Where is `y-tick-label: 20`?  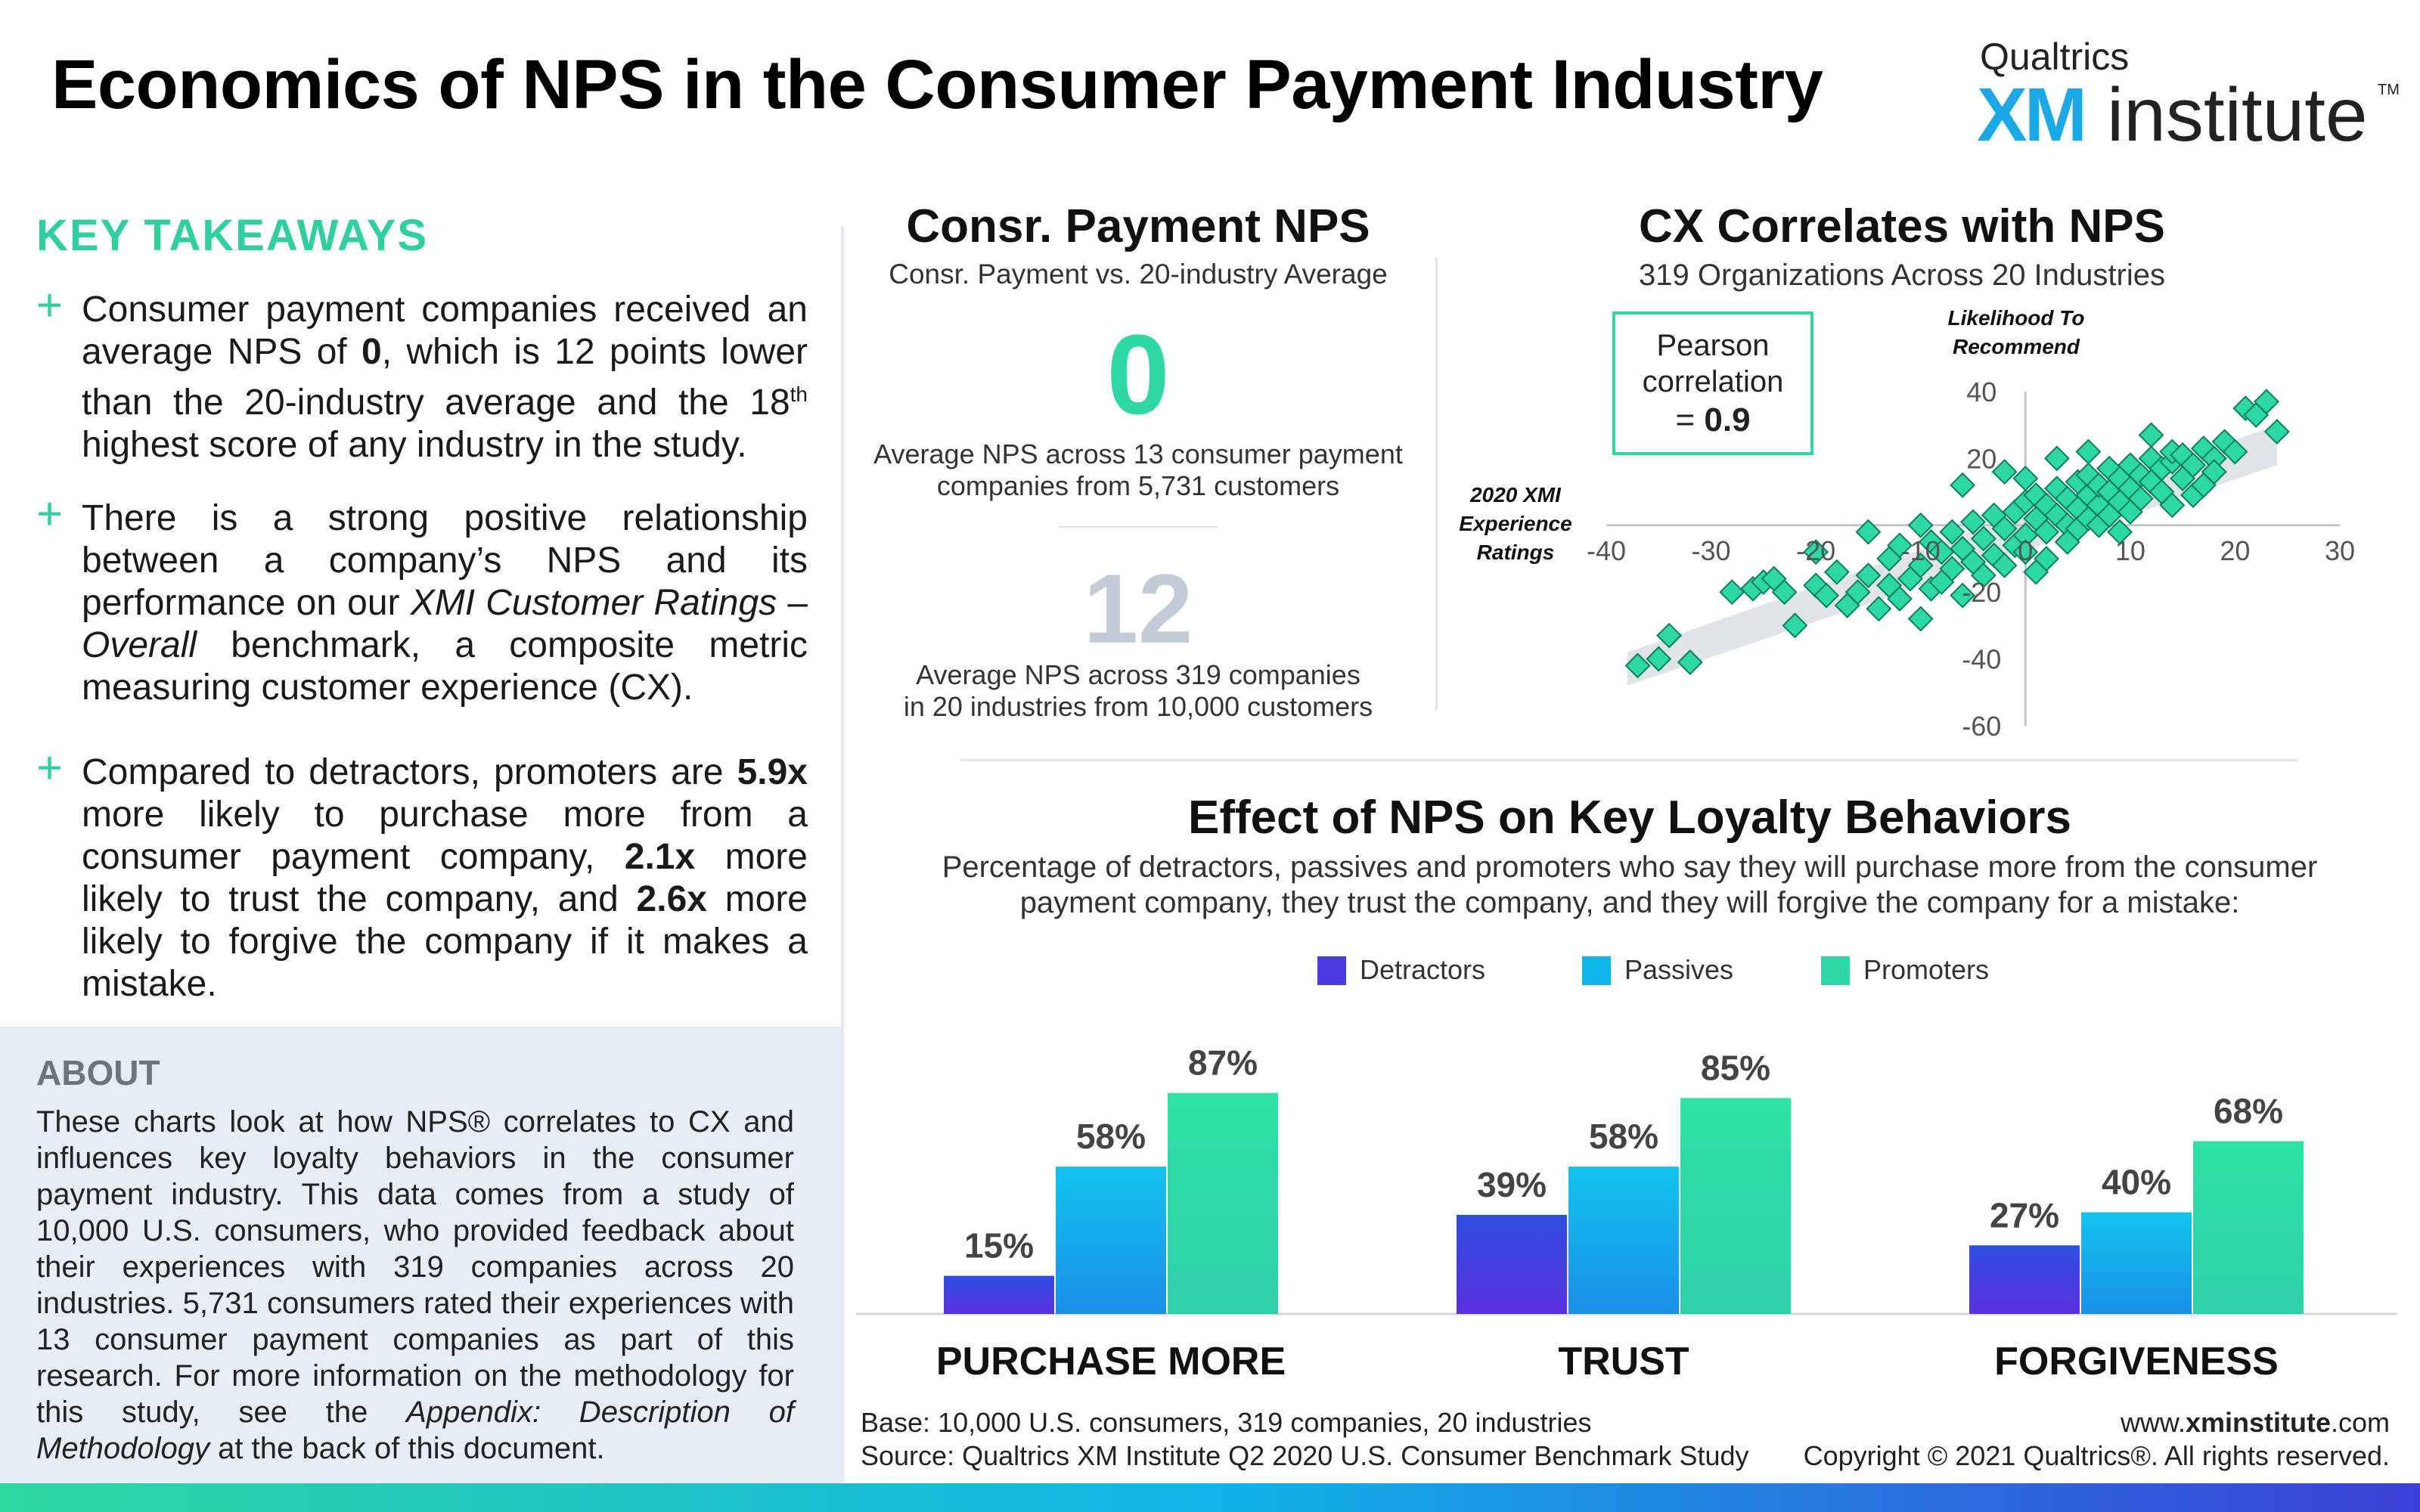
y-tick-label: 20 is located at coordinates (1981, 459).